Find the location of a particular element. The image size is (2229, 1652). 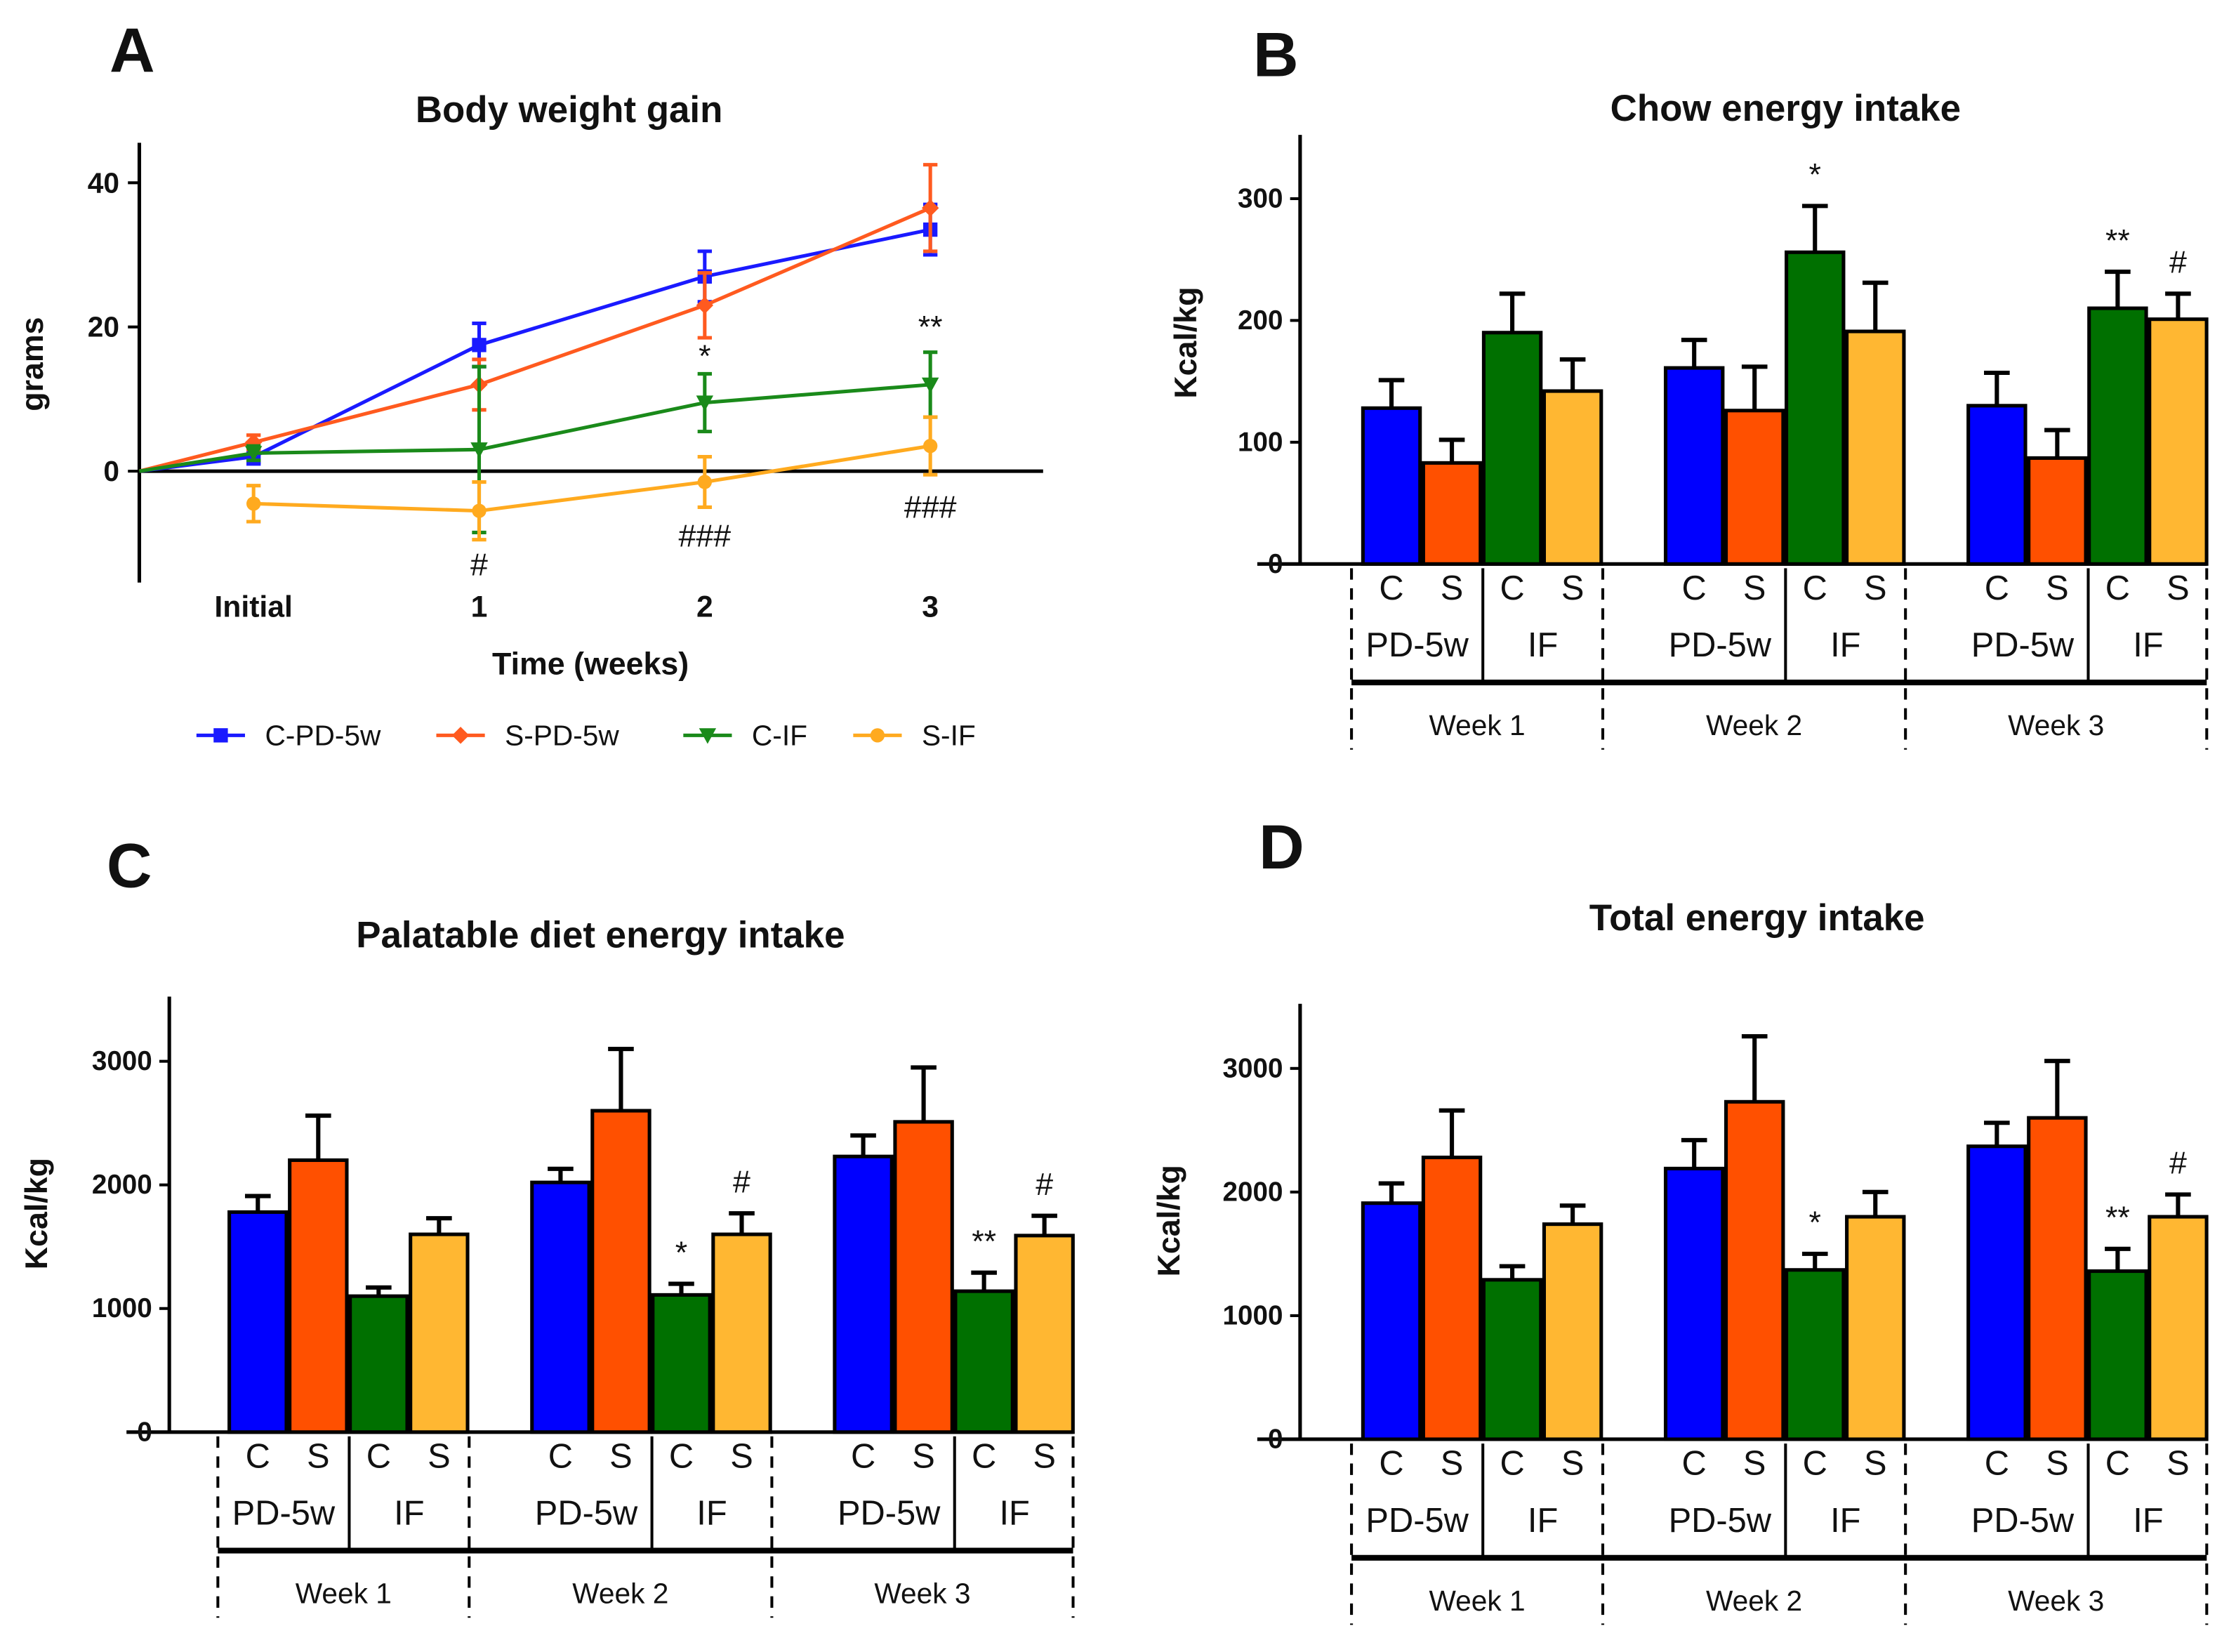

y-tick-label: 100 is located at coordinates (1260, 442).